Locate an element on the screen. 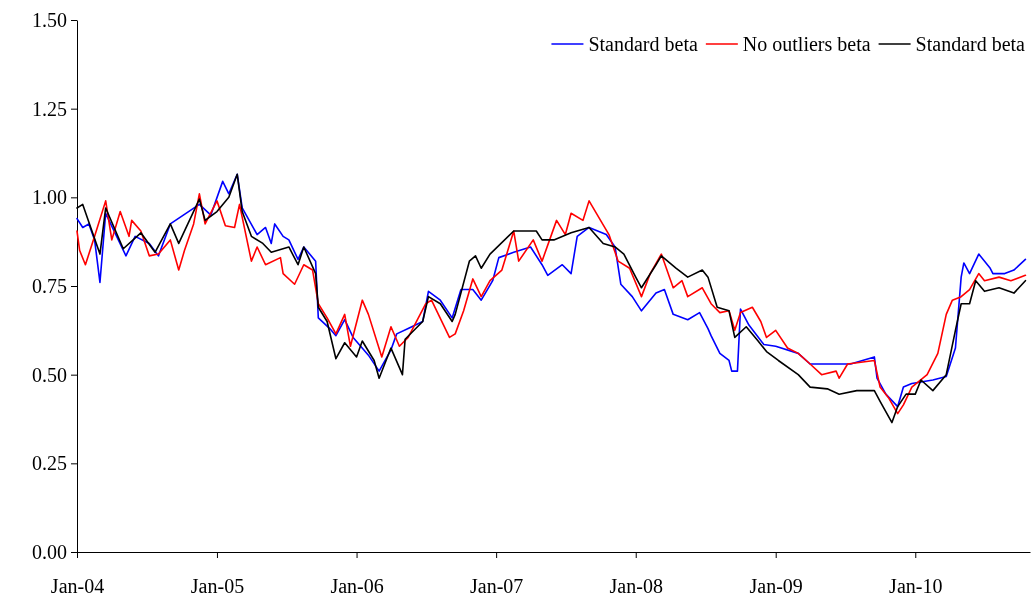 This screenshot has height=604, width=1031. legend-label: No outliers beta is located at coordinates (806, 44).